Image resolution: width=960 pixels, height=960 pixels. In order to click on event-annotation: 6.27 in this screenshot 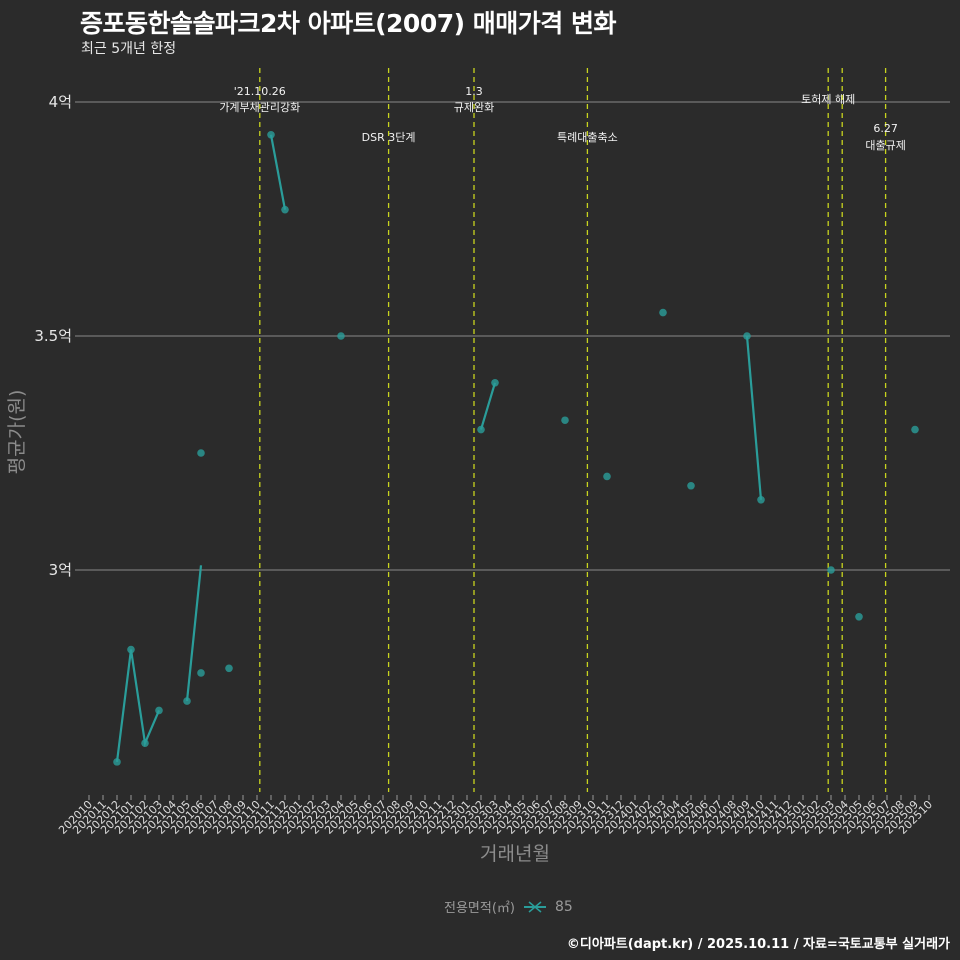, I will do `click(885, 128)`.